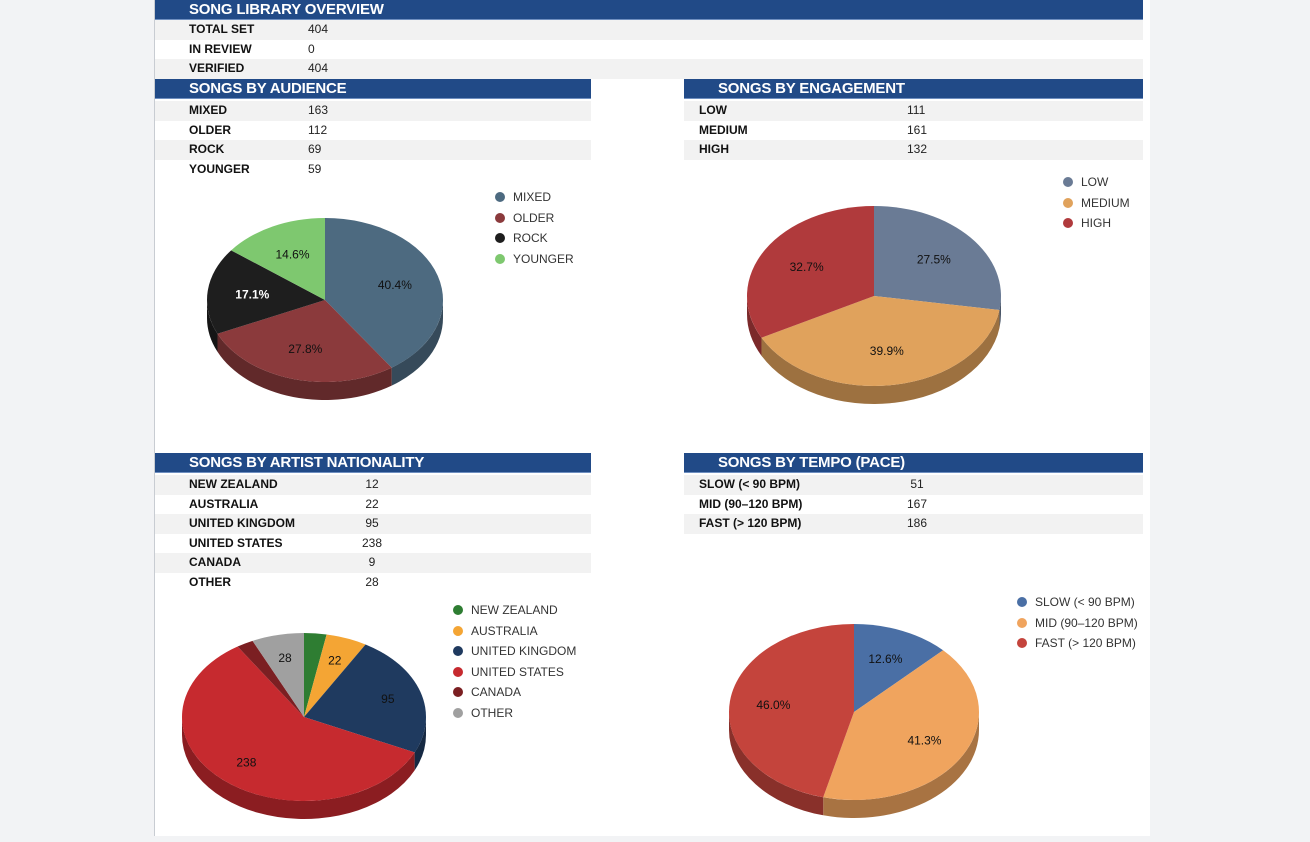 The width and height of the screenshot is (1310, 842). Describe the element at coordinates (514, 651) in the screenshot. I see `legend-item: UNITED KINGDOM` at that location.